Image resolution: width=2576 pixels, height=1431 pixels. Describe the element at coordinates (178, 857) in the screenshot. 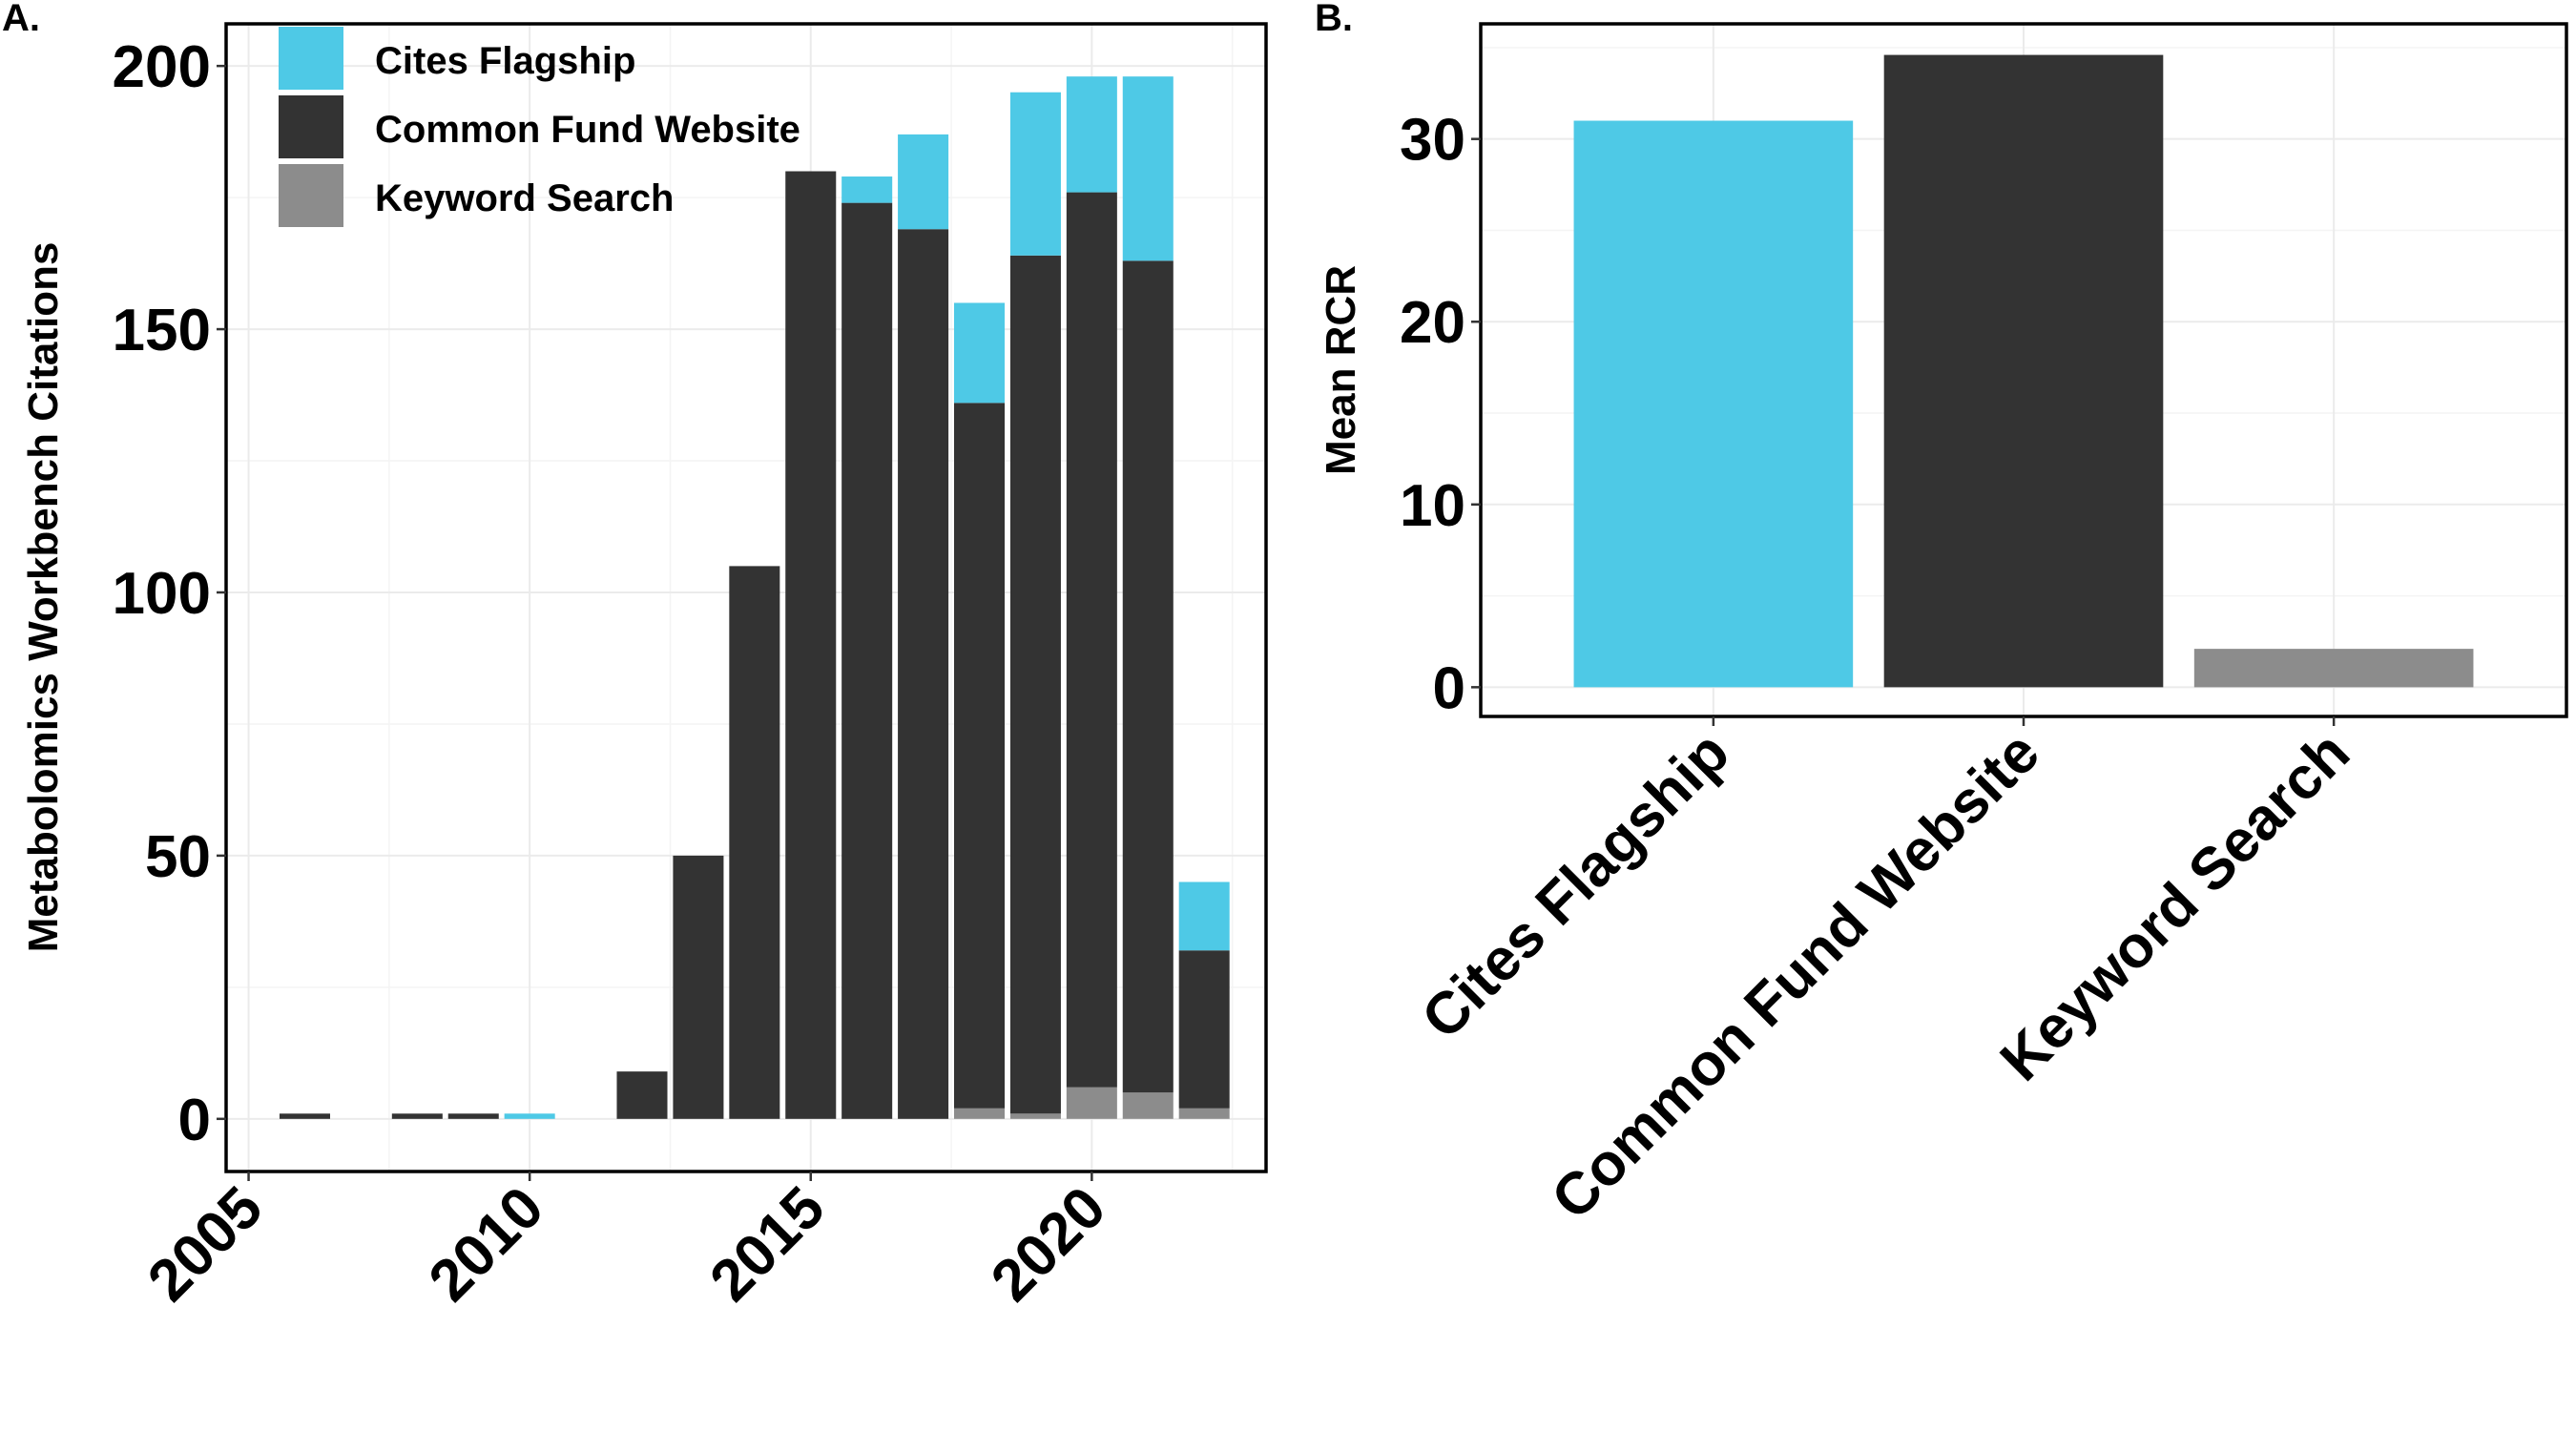

I see `y-tick-label-50: 50` at that location.